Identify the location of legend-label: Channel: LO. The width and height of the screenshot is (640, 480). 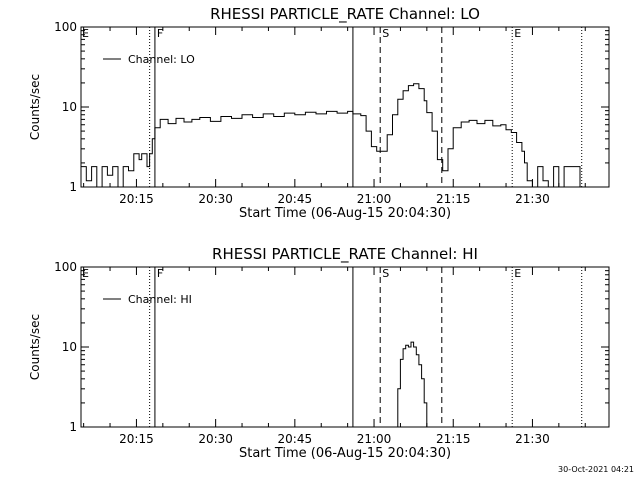
(161, 59).